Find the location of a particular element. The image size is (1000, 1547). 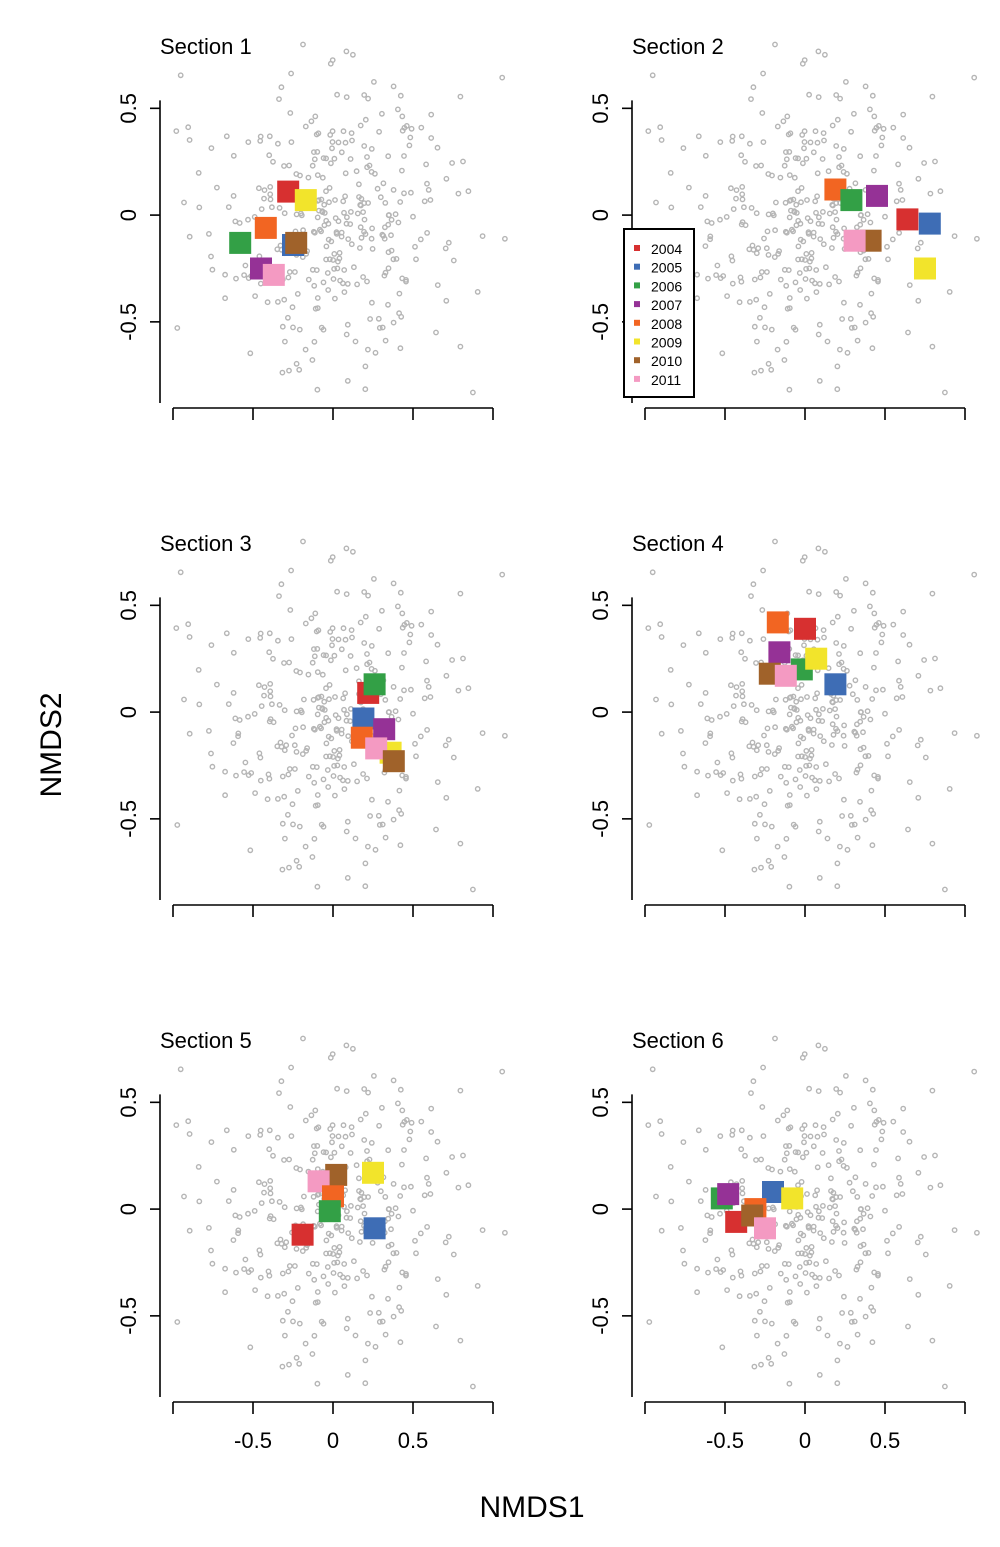

legend-swatch-2011 is located at coordinates (637, 378).